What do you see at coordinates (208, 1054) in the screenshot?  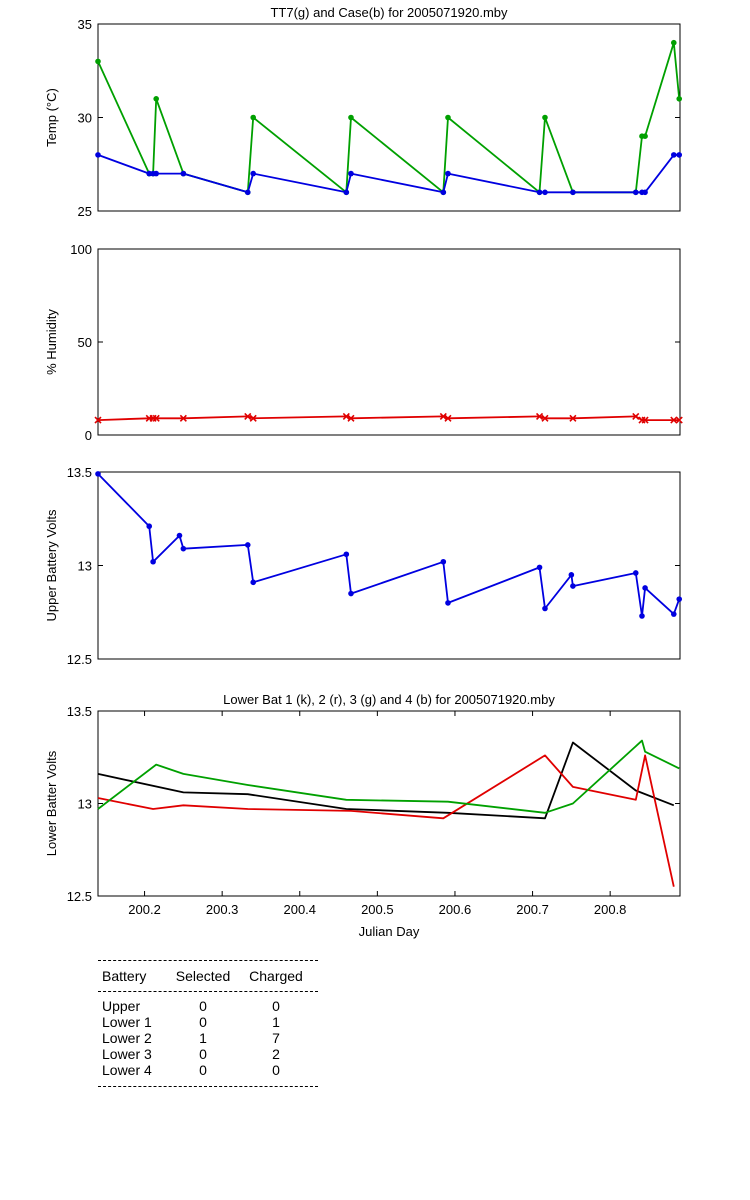 I see `table-row: Lower 3 0 2` at bounding box center [208, 1054].